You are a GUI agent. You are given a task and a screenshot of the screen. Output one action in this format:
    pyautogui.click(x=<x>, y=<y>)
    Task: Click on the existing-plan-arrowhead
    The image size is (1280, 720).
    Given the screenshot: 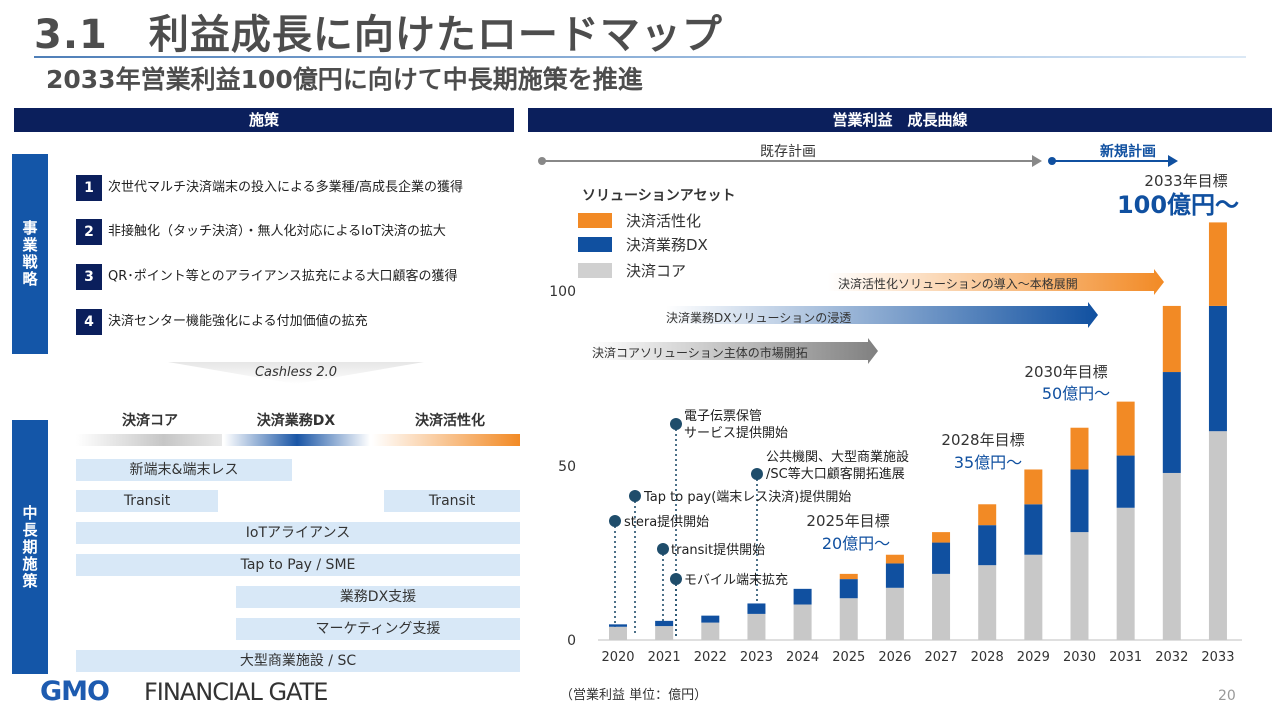 What is the action you would take?
    pyautogui.click(x=1037, y=161)
    